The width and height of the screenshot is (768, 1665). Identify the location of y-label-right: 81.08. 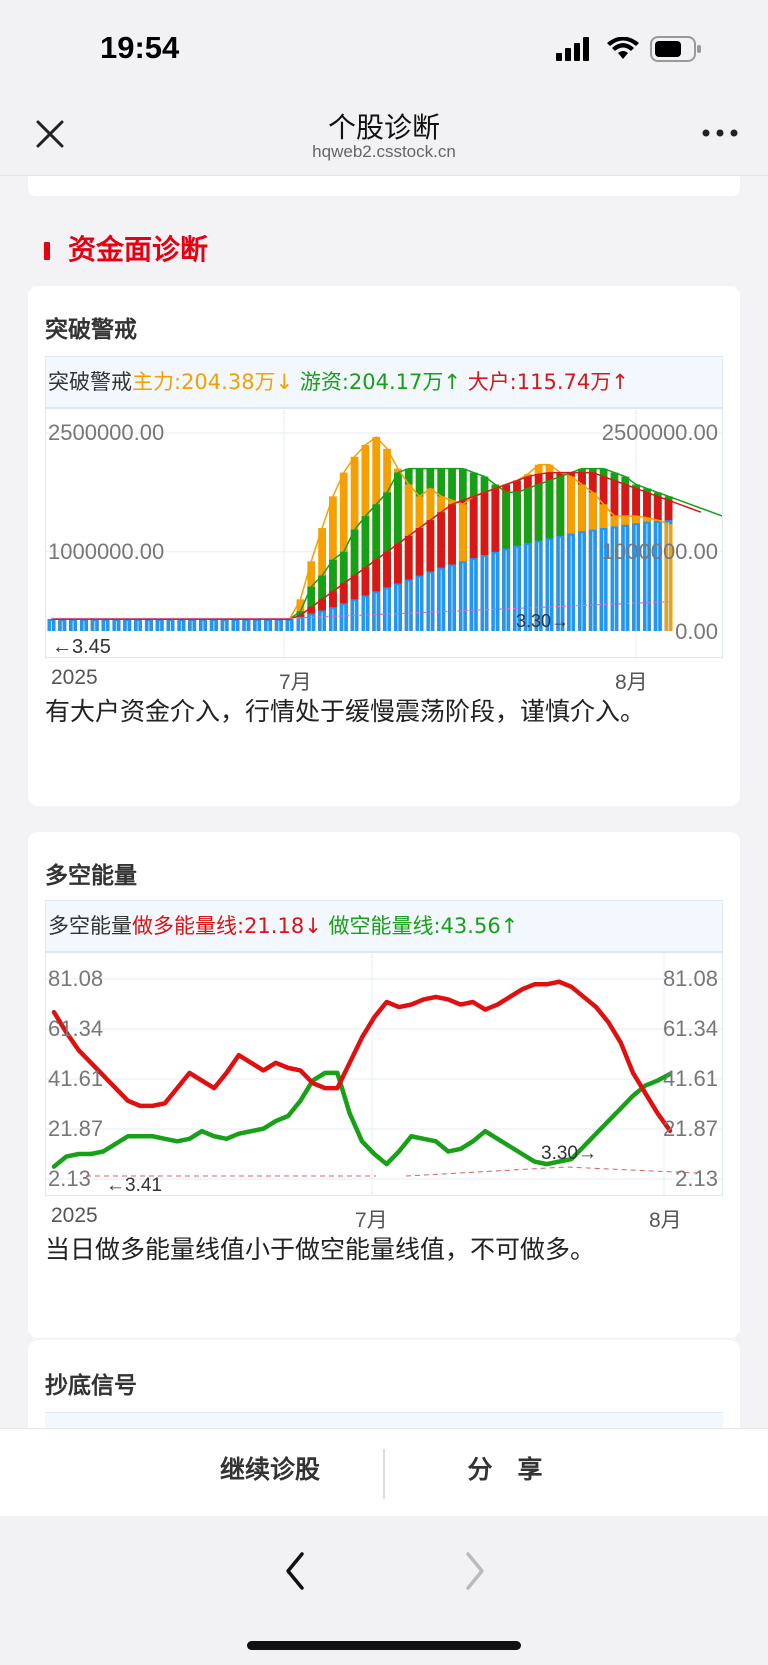
(690, 978).